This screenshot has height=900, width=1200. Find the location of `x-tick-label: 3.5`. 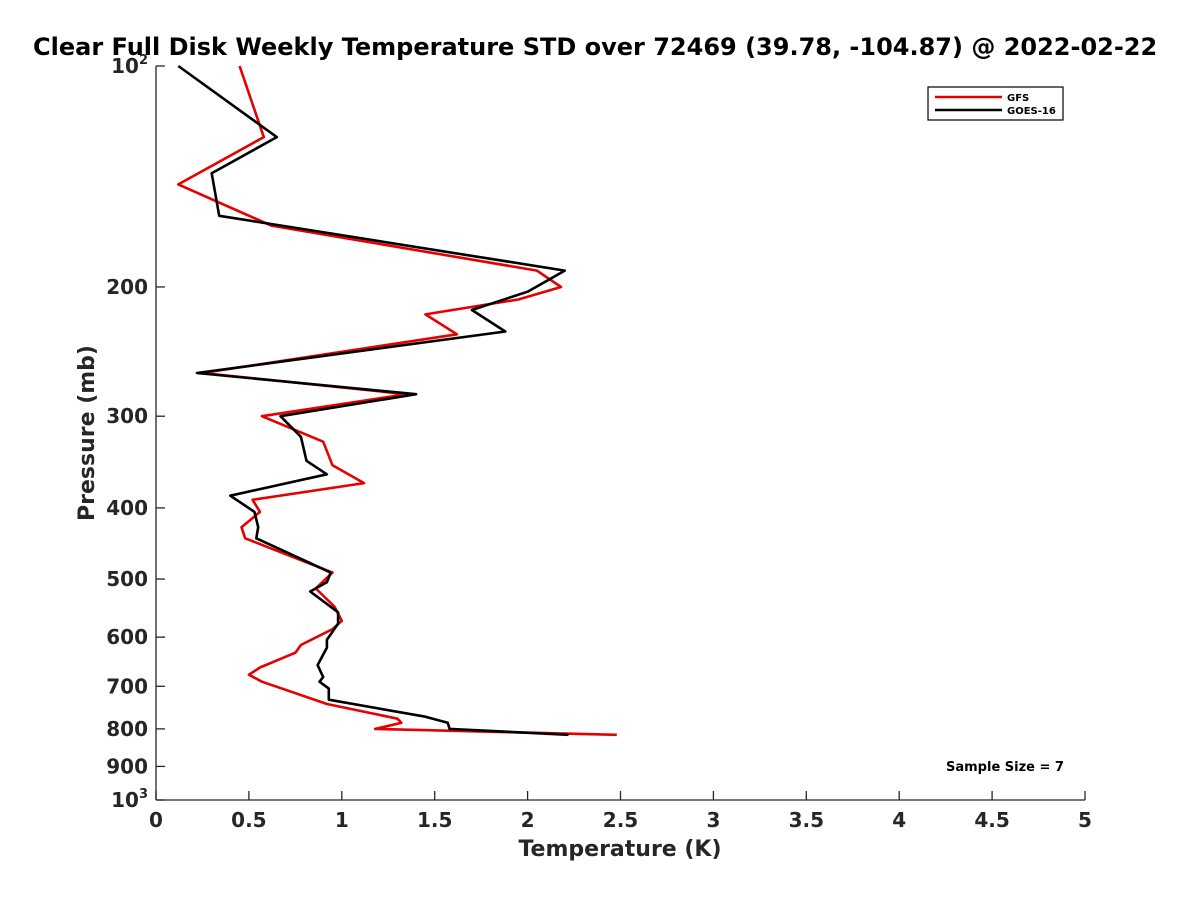

x-tick-label: 3.5 is located at coordinates (806, 820).